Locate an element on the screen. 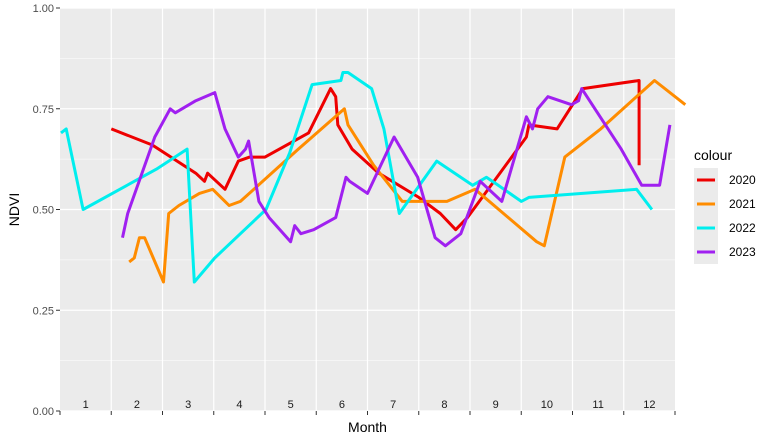 The height and width of the screenshot is (442, 773). x-tick-label: 2 is located at coordinates (137, 405).